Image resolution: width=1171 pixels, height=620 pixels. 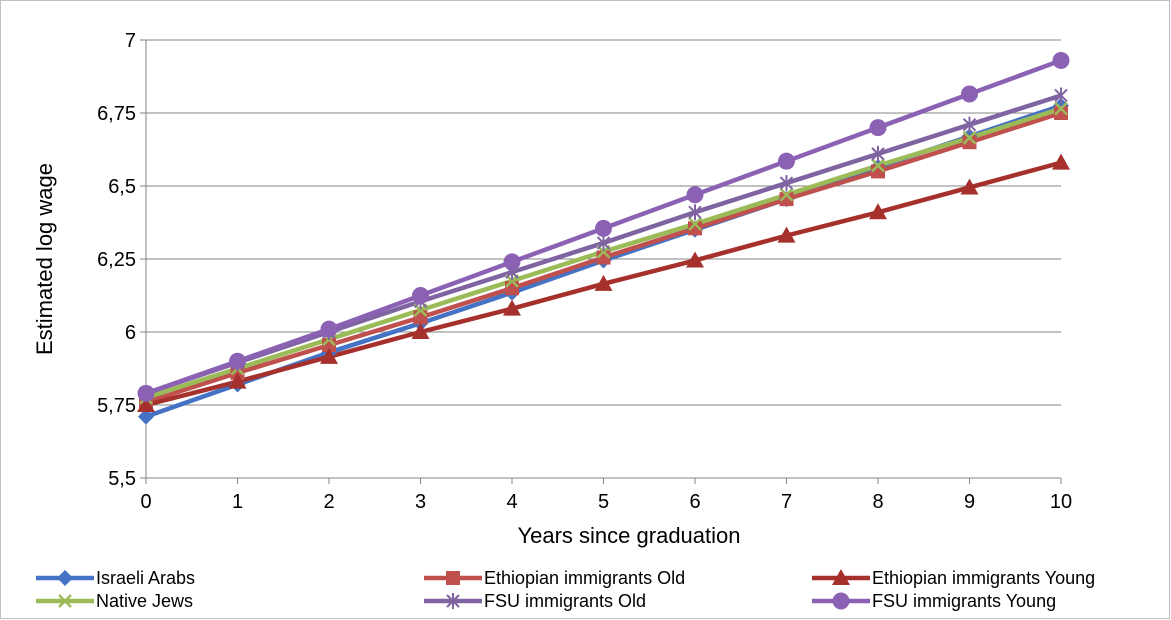 I want to click on y-tick-label: 5,5, so click(x=122, y=479).